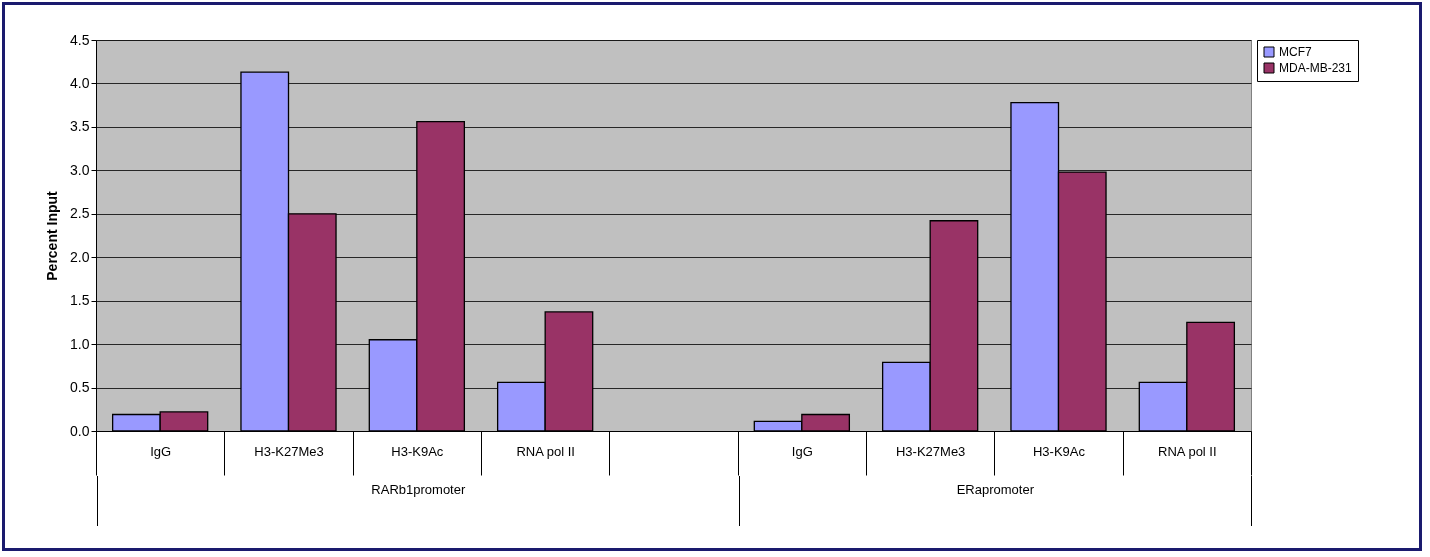 The image size is (1430, 557). I want to click on y-tick-label: 3.0, so click(80, 169).